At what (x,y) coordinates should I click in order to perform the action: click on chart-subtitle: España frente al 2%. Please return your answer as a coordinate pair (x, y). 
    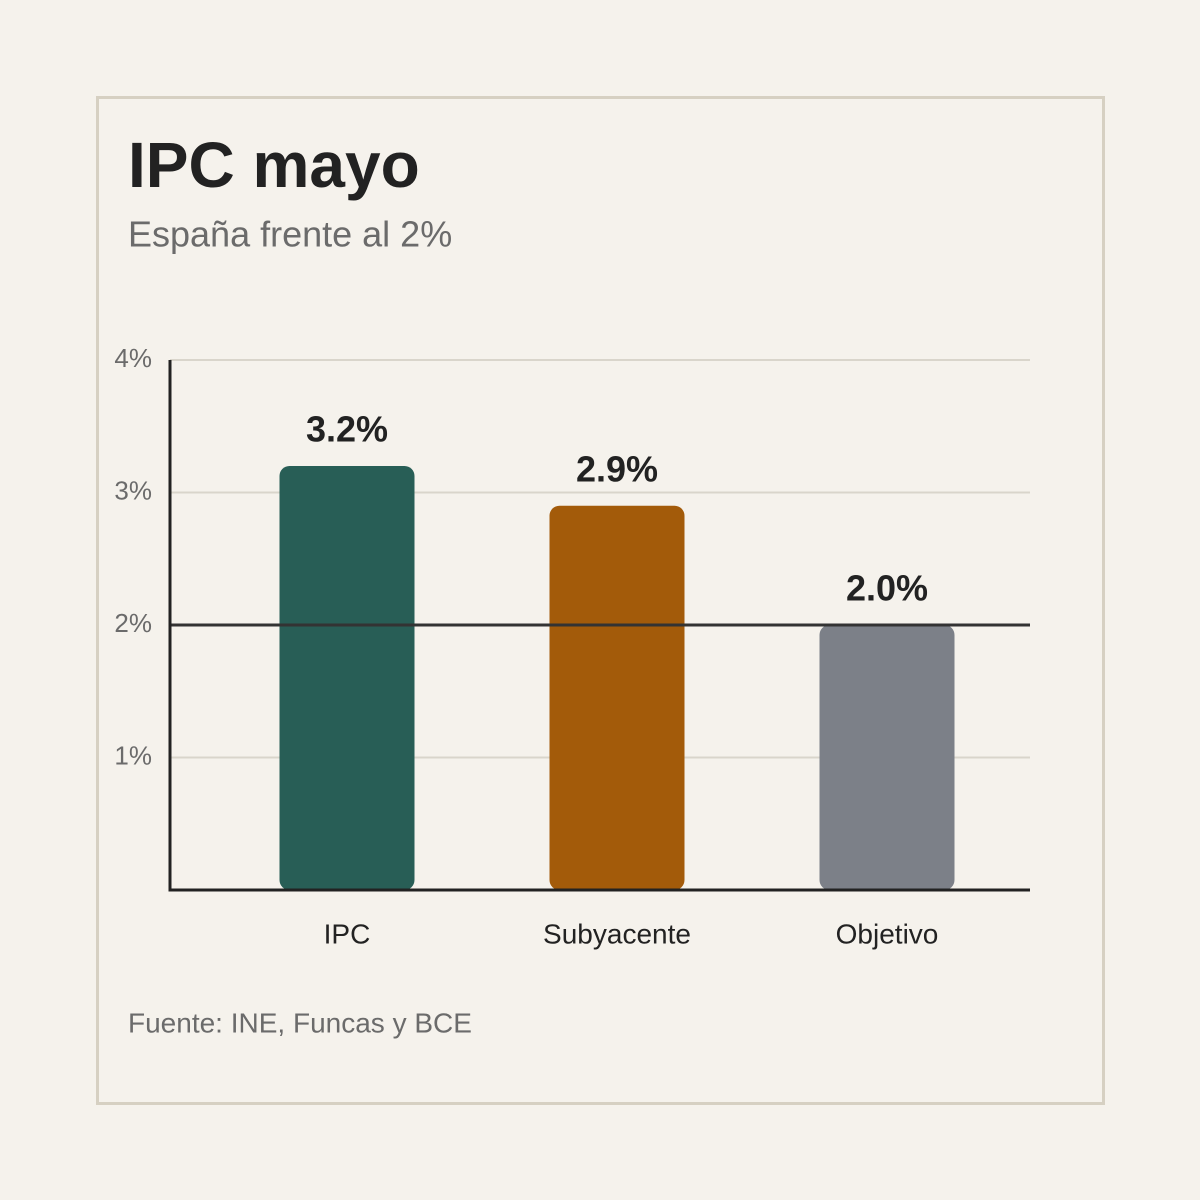
    Looking at the image, I should click on (290, 234).